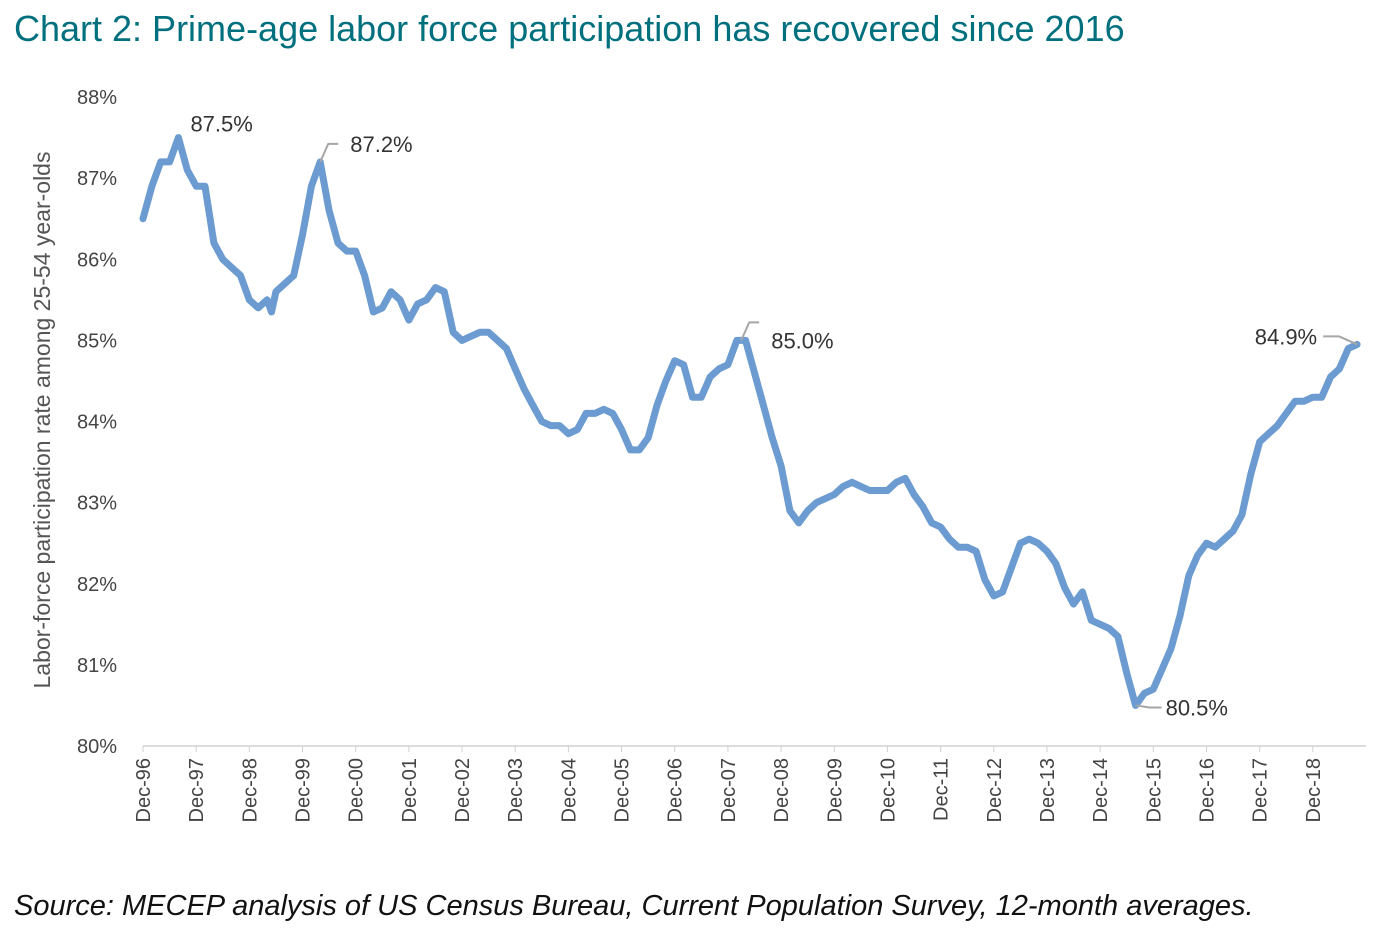  Describe the element at coordinates (569, 790) in the screenshot. I see `x-tick-label: Dec-04` at that location.